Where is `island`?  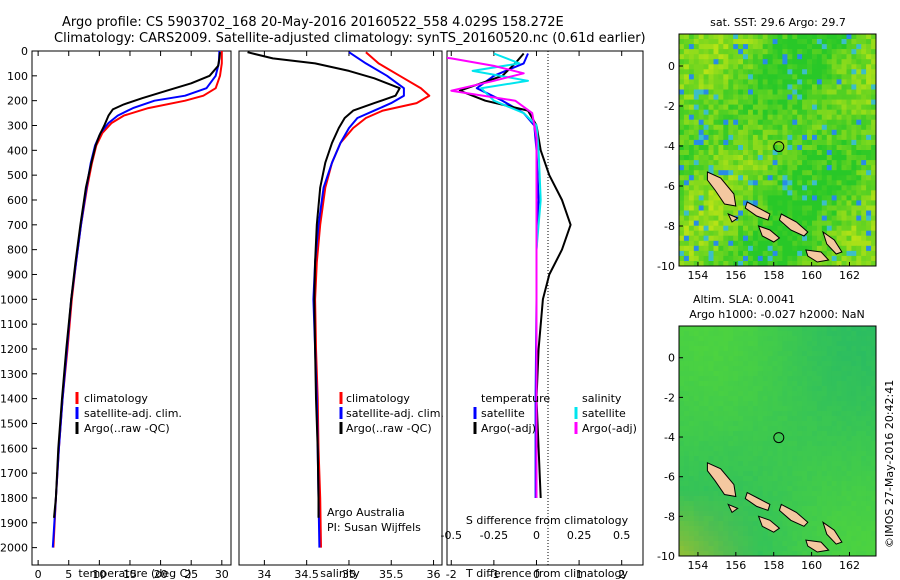
island is located at coordinates (733, 218).